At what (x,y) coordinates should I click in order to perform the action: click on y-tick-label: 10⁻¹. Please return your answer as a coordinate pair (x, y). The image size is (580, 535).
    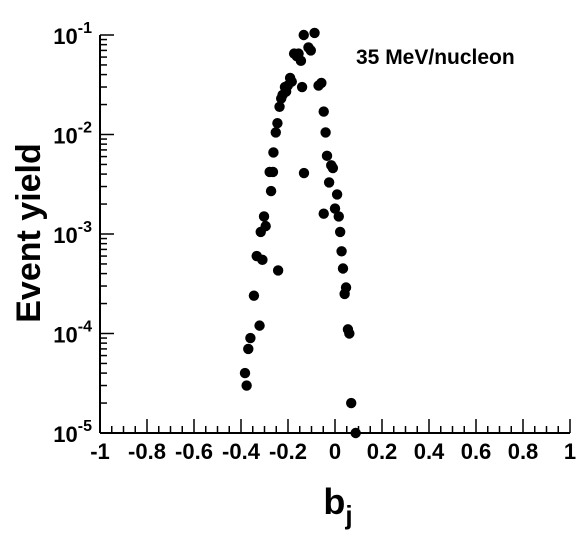
    Looking at the image, I should click on (72, 34).